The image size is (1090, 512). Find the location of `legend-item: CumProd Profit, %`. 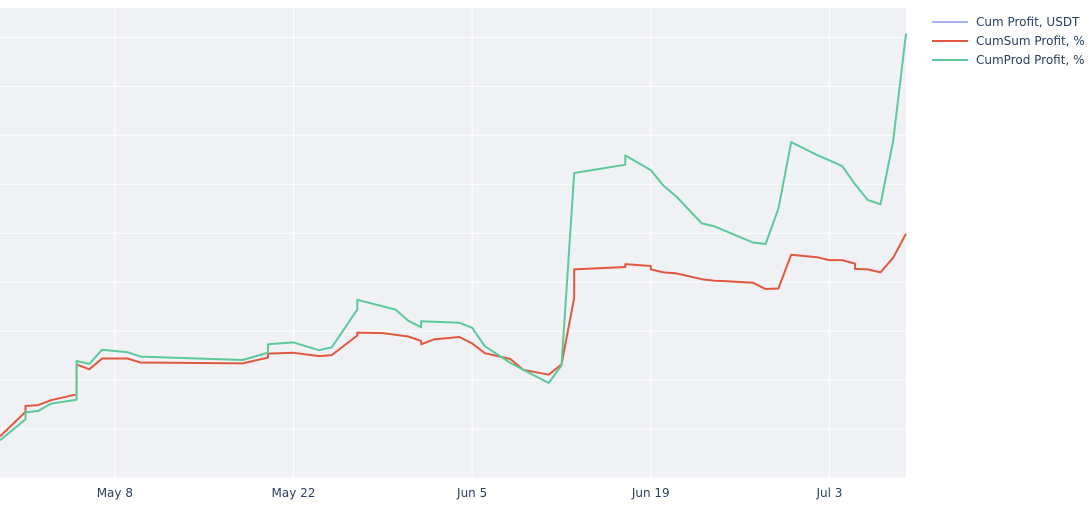

legend-item: CumProd Profit, % is located at coordinates (1008, 60).